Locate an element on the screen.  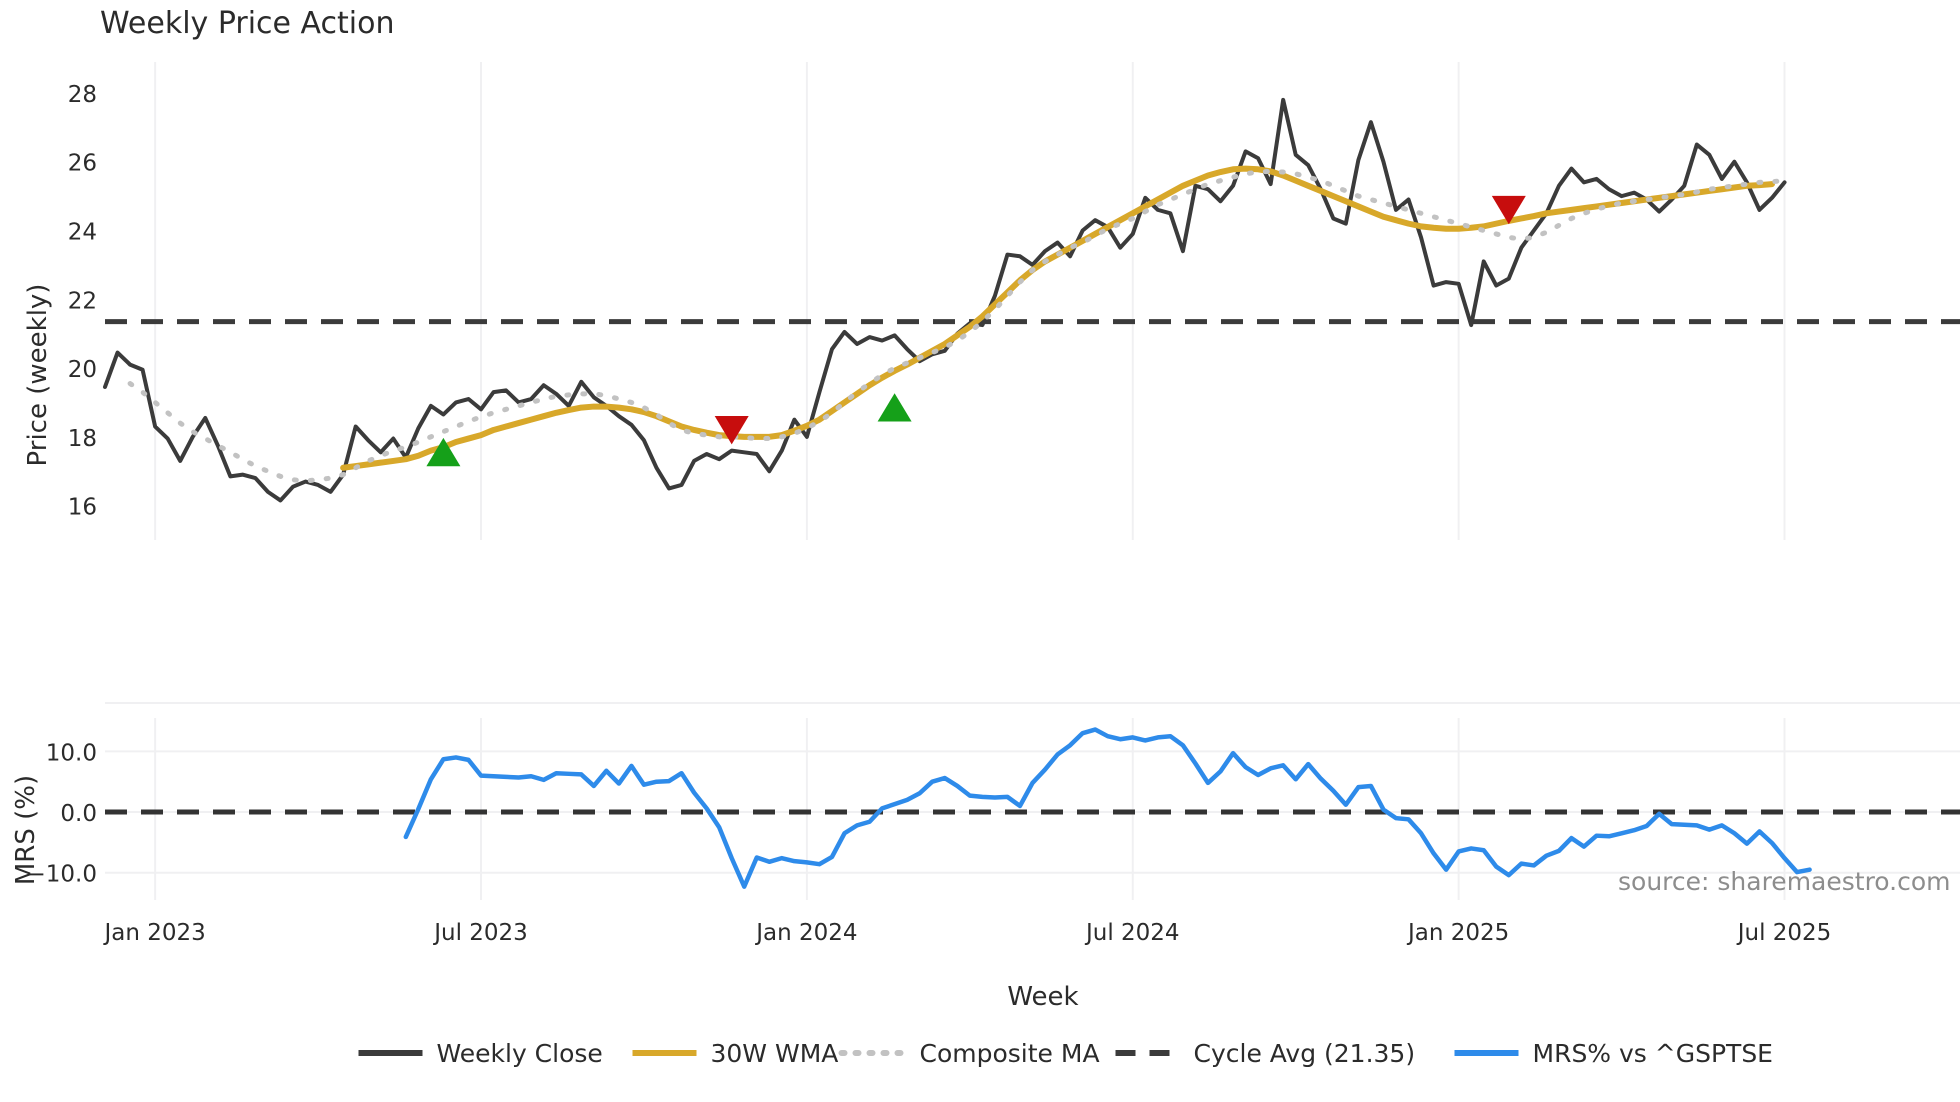
chart-title: Weekly Price Action is located at coordinates (247, 23).